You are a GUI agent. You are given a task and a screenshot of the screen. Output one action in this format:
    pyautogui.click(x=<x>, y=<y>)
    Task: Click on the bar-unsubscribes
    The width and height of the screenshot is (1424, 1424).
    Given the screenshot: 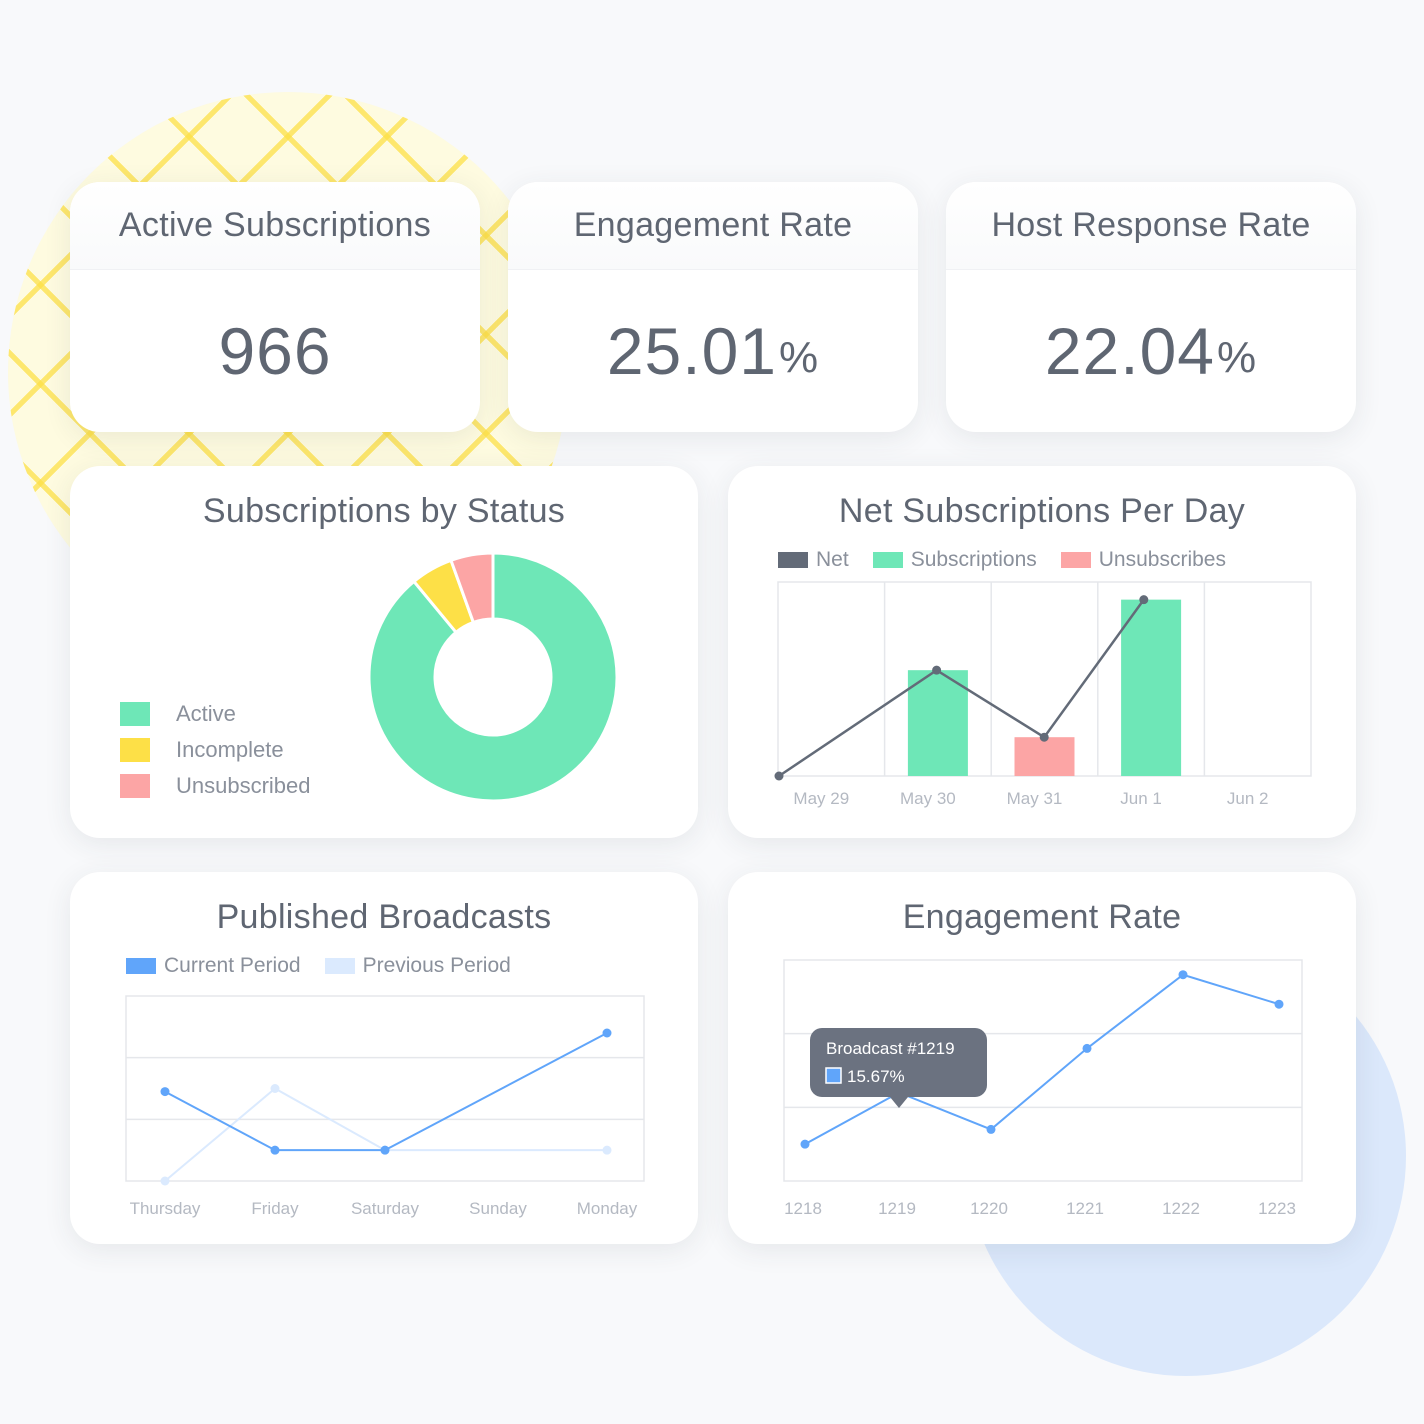 What is the action you would take?
    pyautogui.click(x=1044, y=756)
    